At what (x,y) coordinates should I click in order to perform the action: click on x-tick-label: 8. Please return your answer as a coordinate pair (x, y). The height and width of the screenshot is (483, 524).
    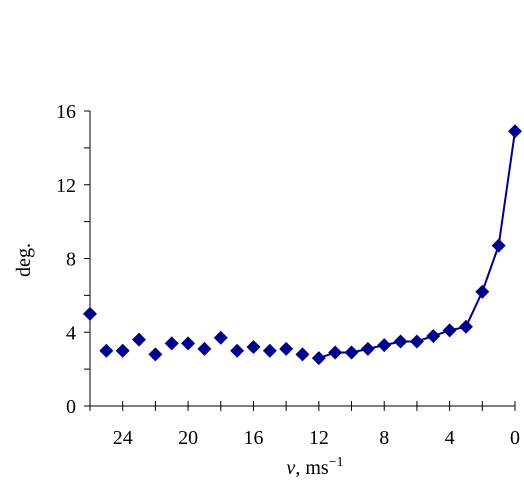
    Looking at the image, I should click on (384, 438).